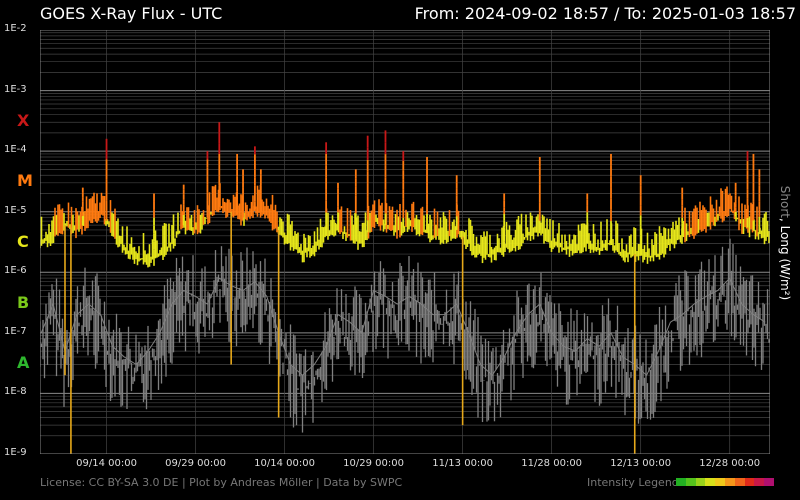  What do you see at coordinates (106, 463) in the screenshot?
I see `x-tick-label: 09/14 00:00` at bounding box center [106, 463].